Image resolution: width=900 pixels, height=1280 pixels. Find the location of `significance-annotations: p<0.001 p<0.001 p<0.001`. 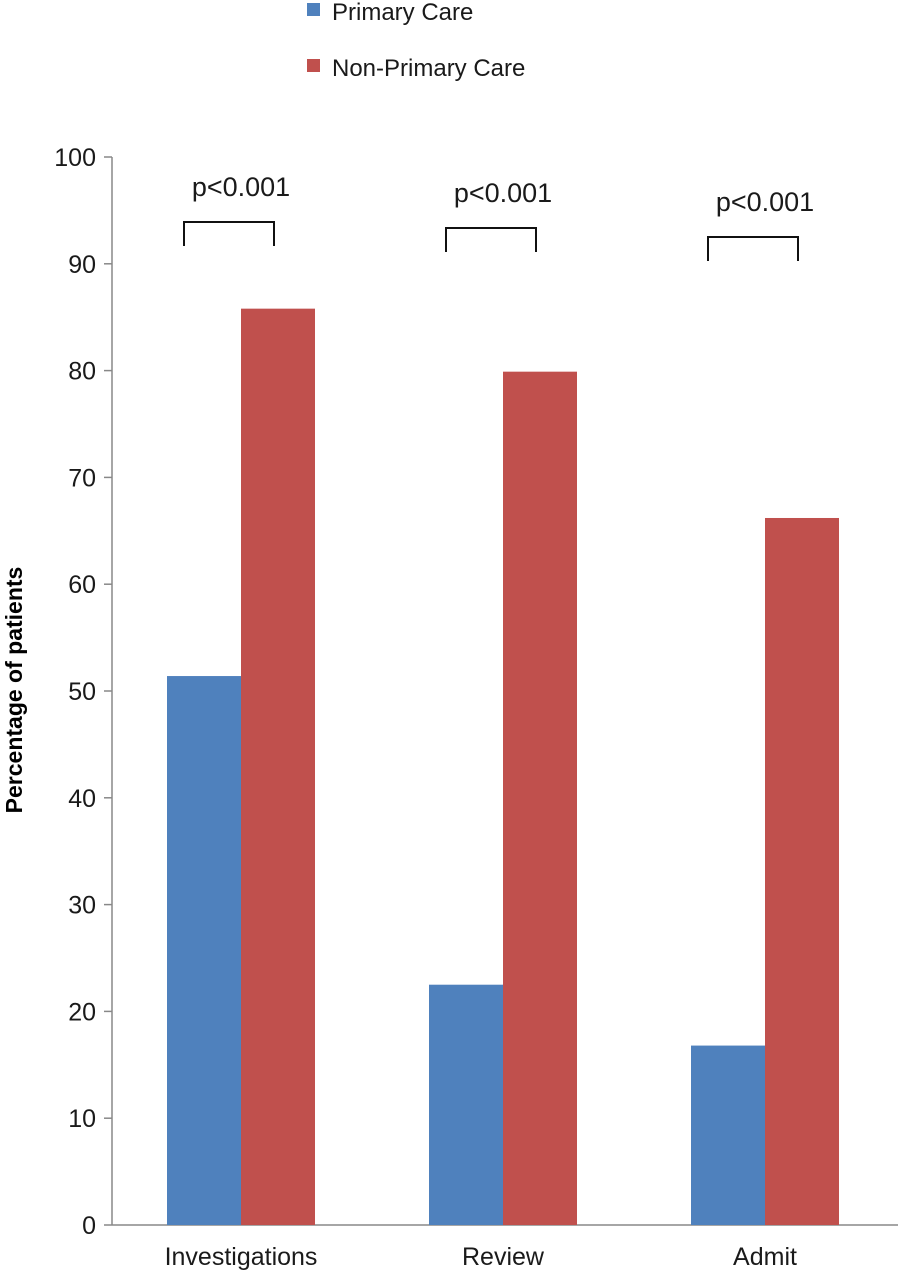

significance-annotations: p<0.001 p<0.001 p<0.001 is located at coordinates (498, 216).